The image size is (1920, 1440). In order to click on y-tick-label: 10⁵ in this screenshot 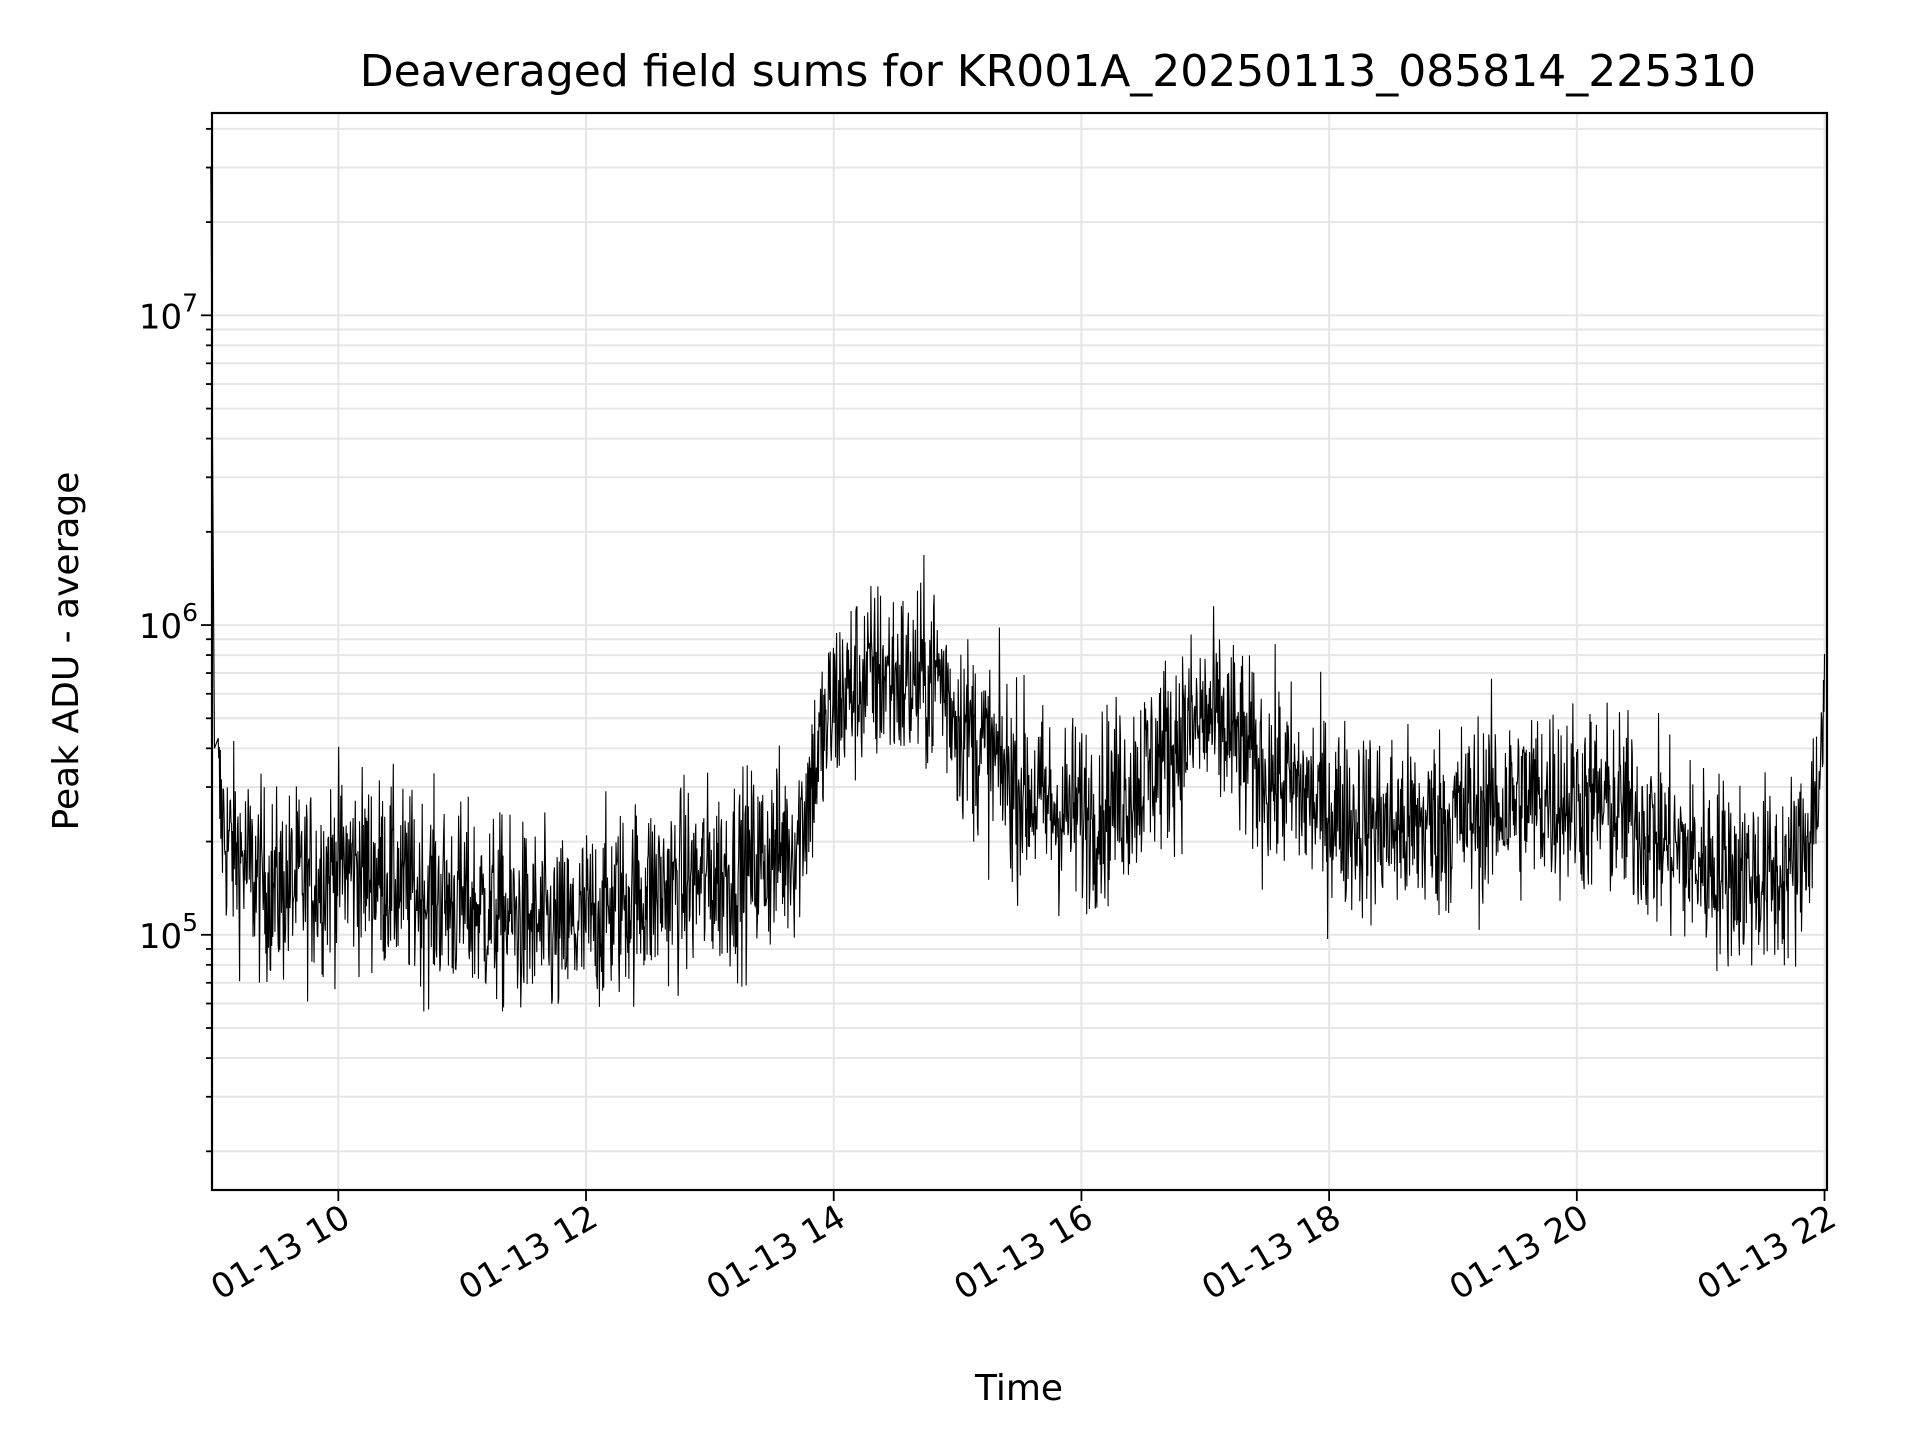, I will do `click(168, 932)`.